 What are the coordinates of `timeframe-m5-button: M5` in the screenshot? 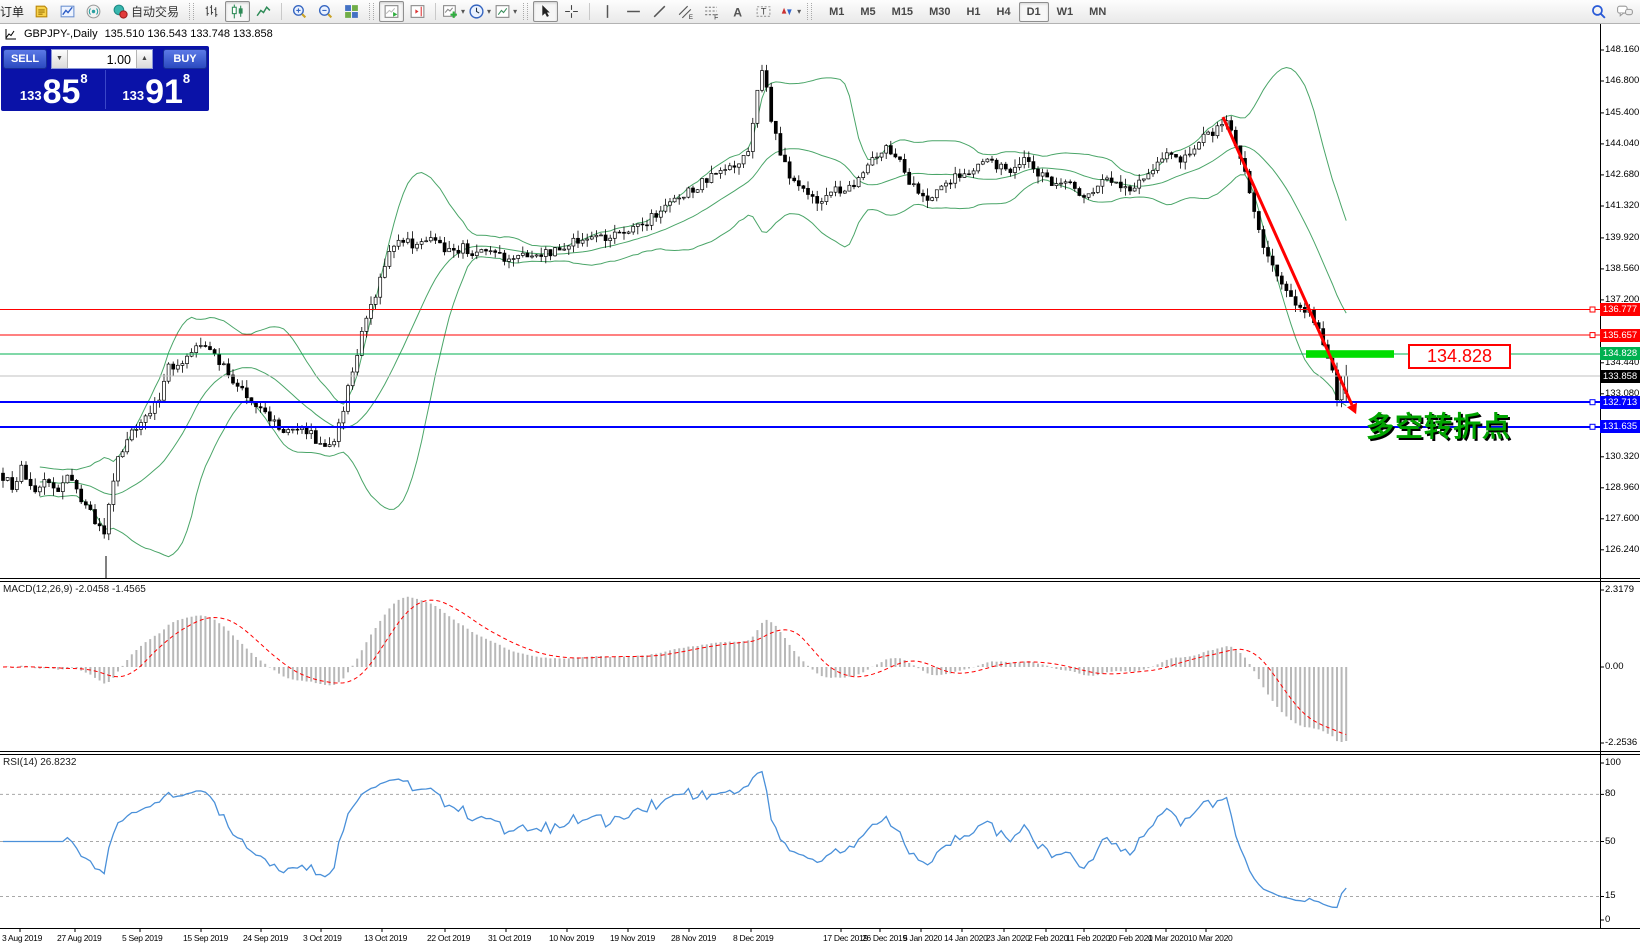 It's located at (867, 12).